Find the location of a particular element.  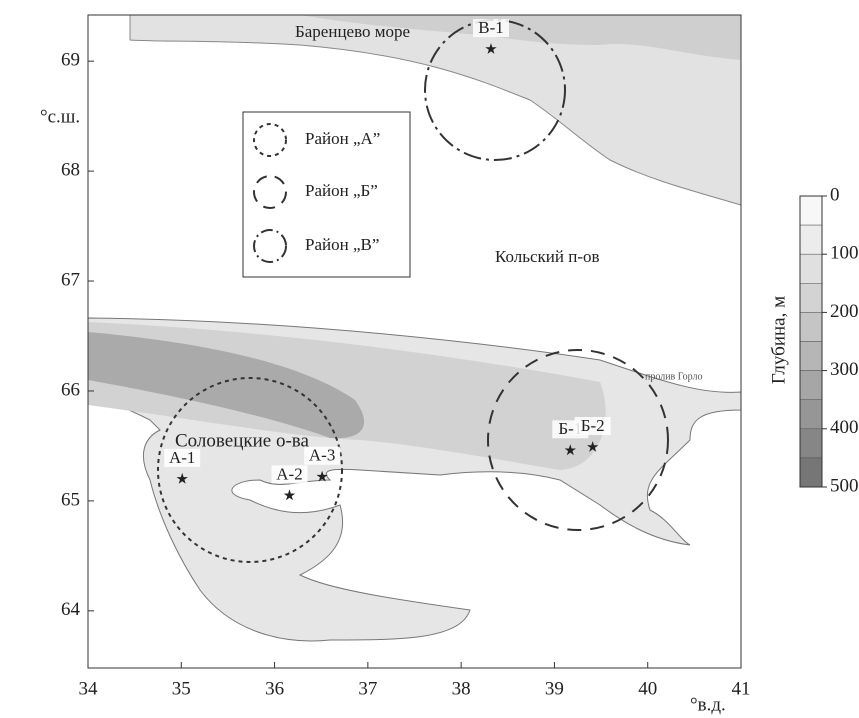

x-tick-label: 38 is located at coordinates (461, 688).